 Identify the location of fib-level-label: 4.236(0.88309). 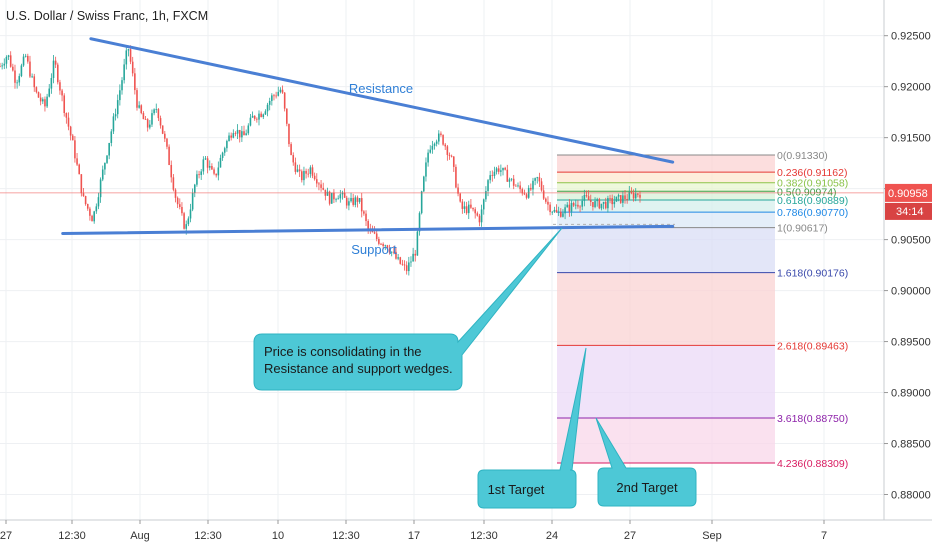
(812, 464).